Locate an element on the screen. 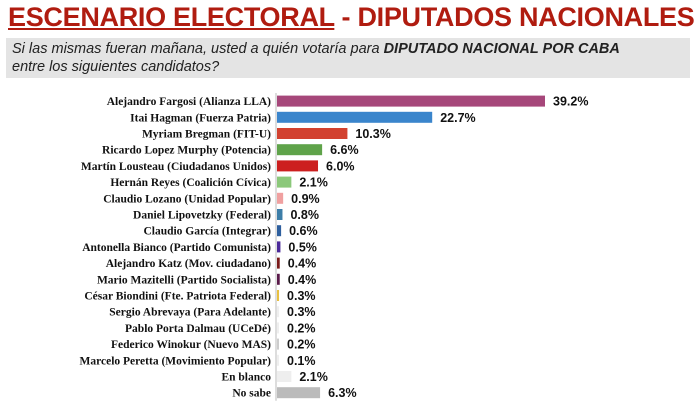 This screenshot has width=700, height=404. value-label: 0.5% is located at coordinates (302, 247).